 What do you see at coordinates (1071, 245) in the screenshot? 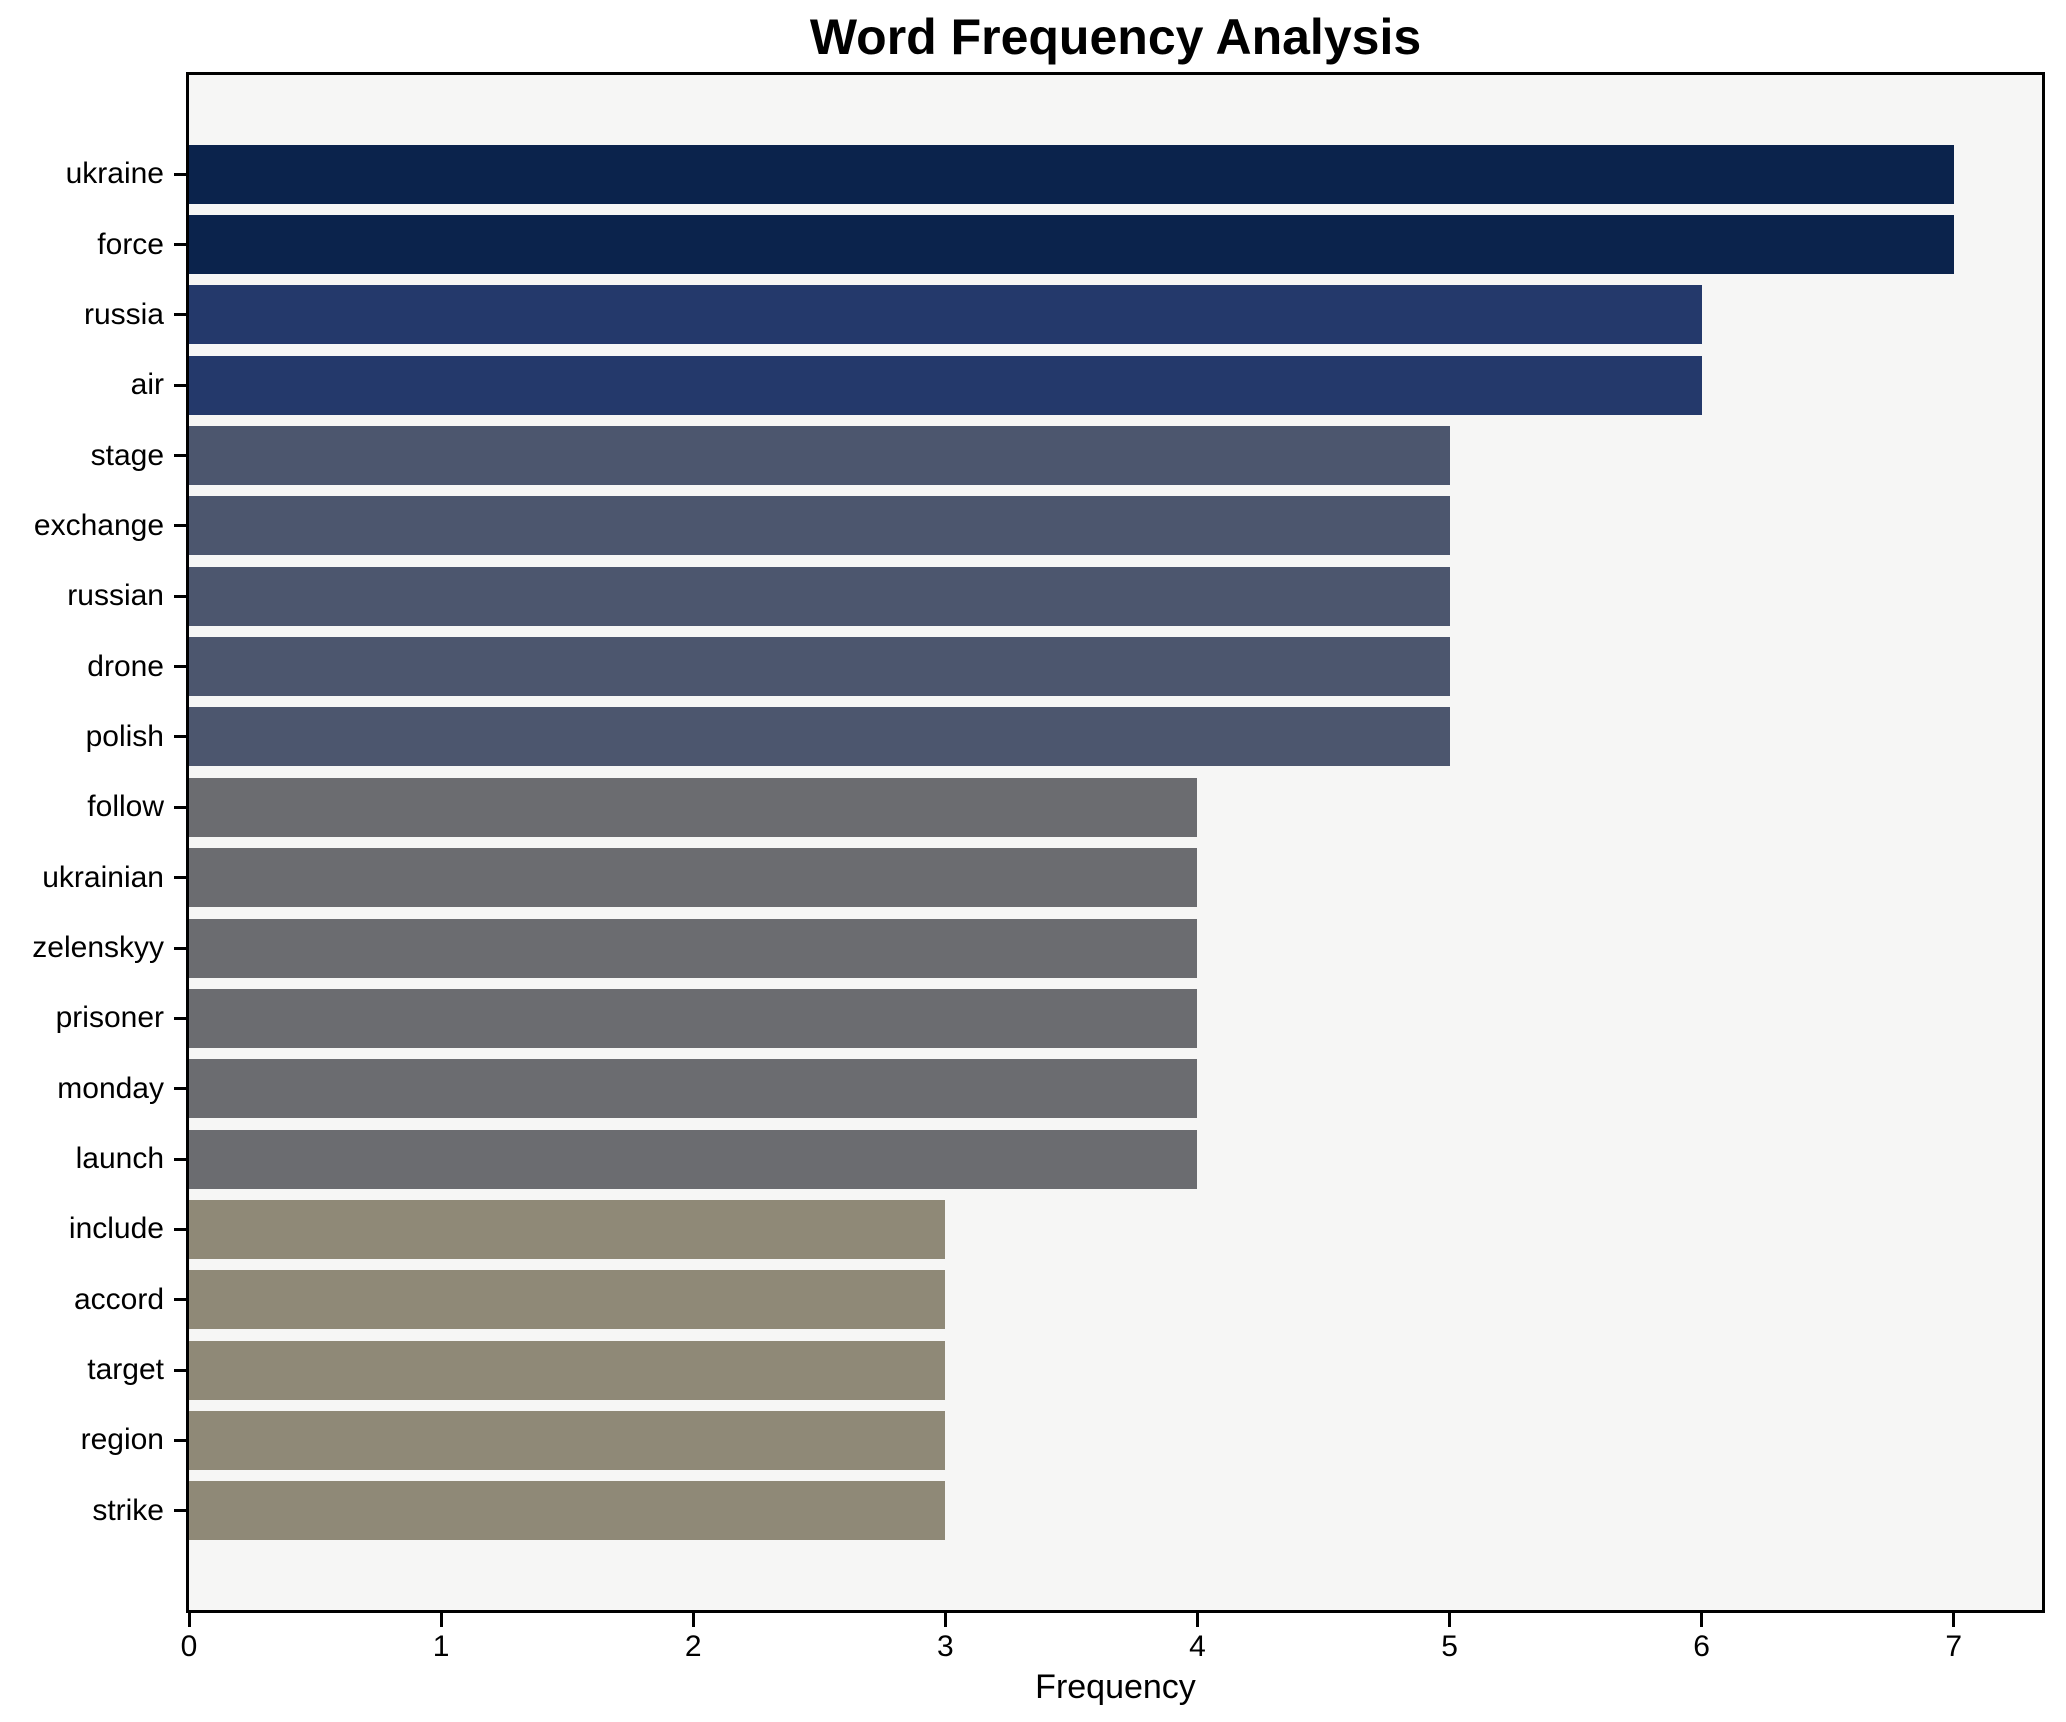
I see `bar-force` at bounding box center [1071, 245].